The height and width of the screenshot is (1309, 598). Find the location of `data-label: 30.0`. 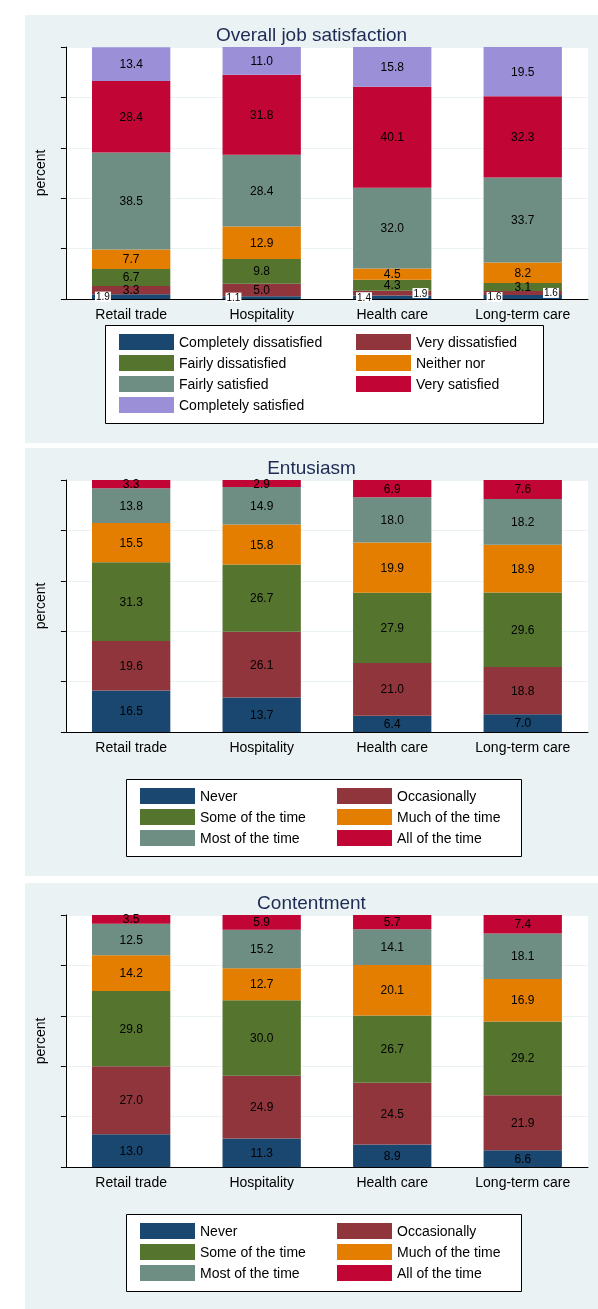

data-label: 30.0 is located at coordinates (262, 1037).